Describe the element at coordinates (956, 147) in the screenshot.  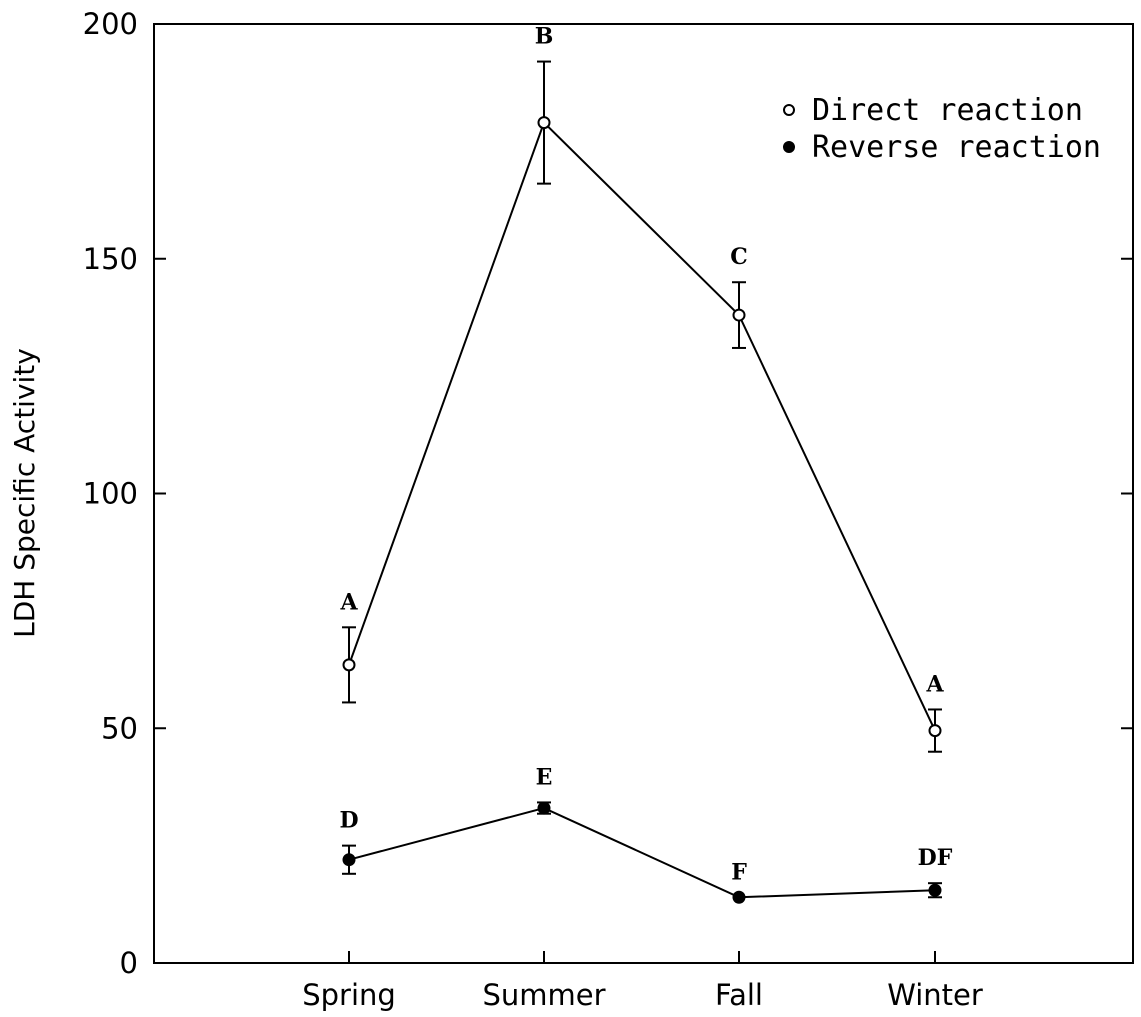
I see `legend-label: Reverse reaction` at that location.